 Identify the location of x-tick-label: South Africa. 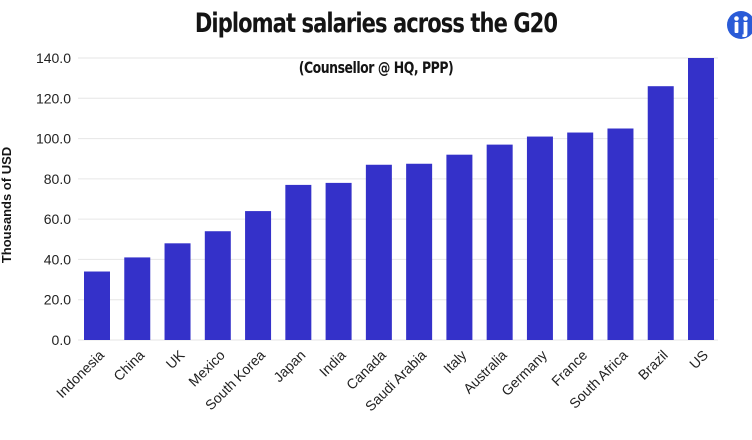
(598, 379).